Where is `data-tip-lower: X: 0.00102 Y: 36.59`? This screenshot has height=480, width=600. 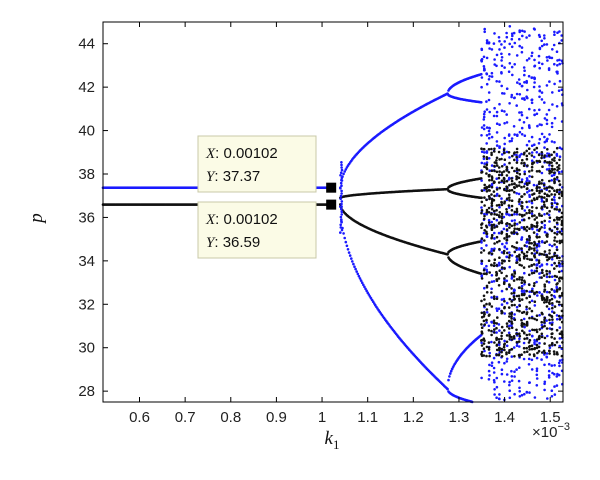
data-tip-lower: X: 0.00102 Y: 36.59 is located at coordinates (267, 229).